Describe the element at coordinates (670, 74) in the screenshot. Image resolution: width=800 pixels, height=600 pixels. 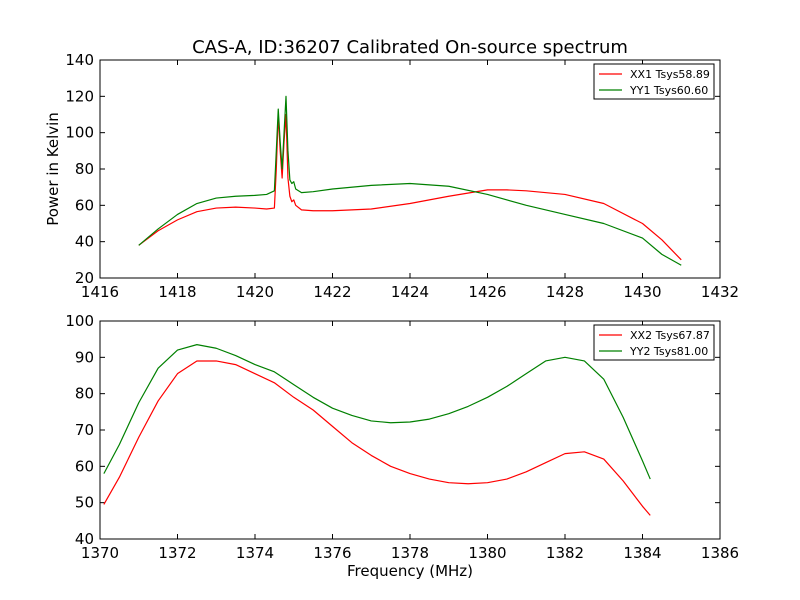
I see `legend-label-xx1: XX1 Tsys58.89` at that location.